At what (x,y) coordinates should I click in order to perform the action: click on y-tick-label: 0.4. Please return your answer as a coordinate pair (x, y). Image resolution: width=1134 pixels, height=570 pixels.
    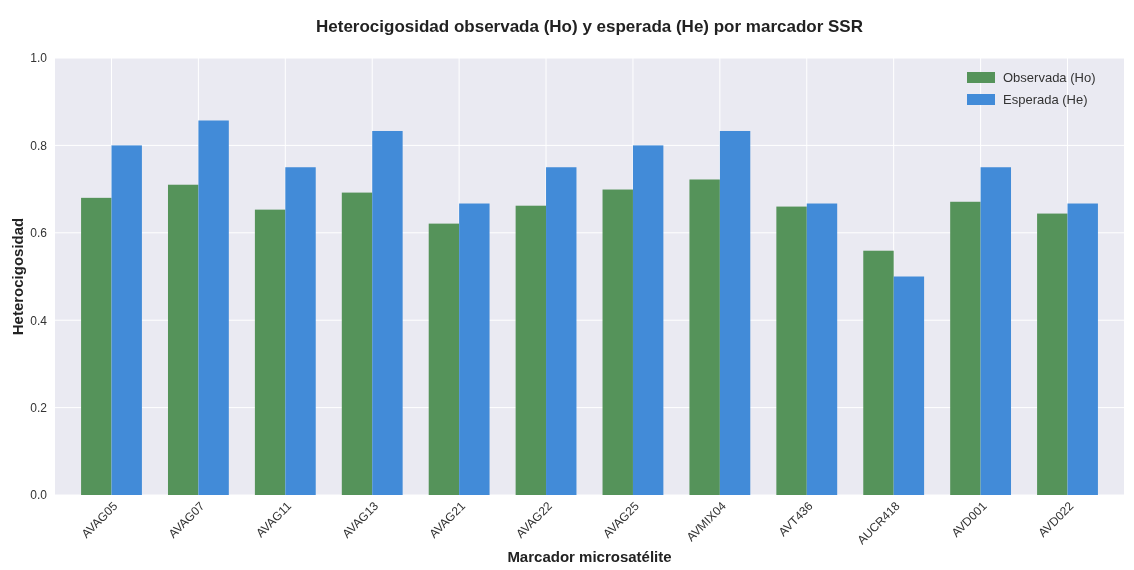
    Looking at the image, I should click on (39, 320).